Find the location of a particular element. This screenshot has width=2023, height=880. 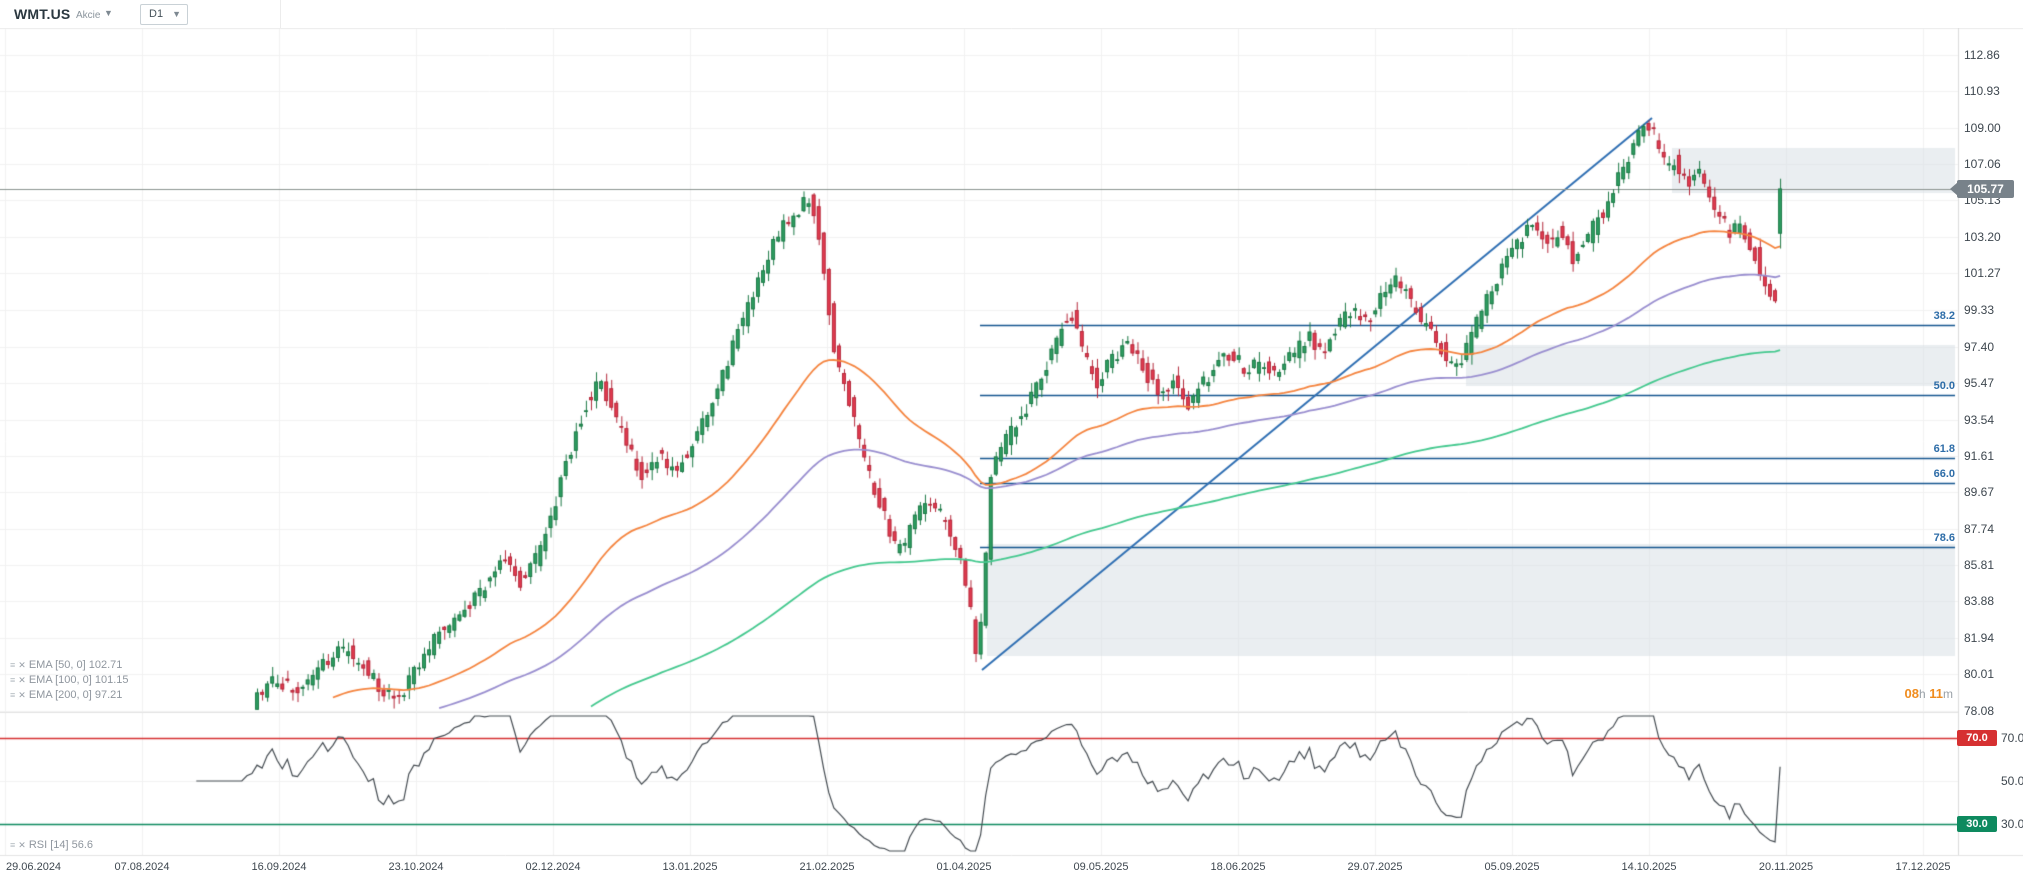

instrument-symbol: WMT.US is located at coordinates (42, 14).